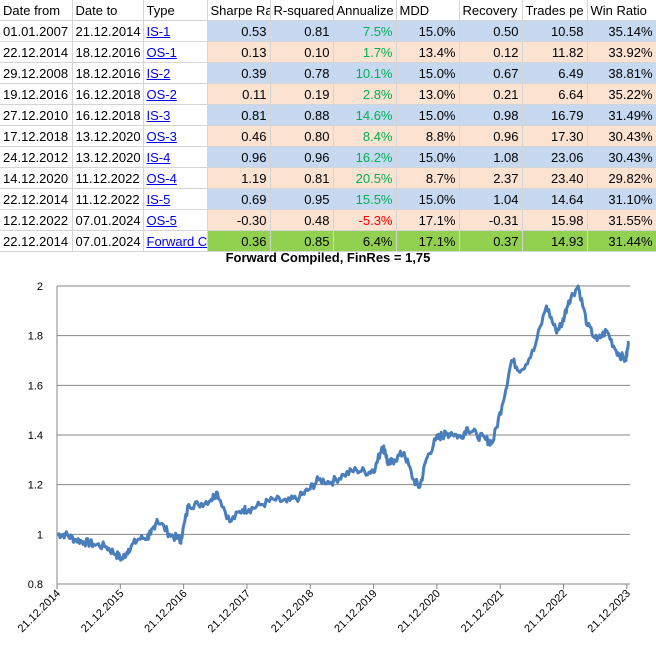 This screenshot has width=656, height=658. Describe the element at coordinates (555, 157) in the screenshot. I see `cell-trades: 23.06` at that location.